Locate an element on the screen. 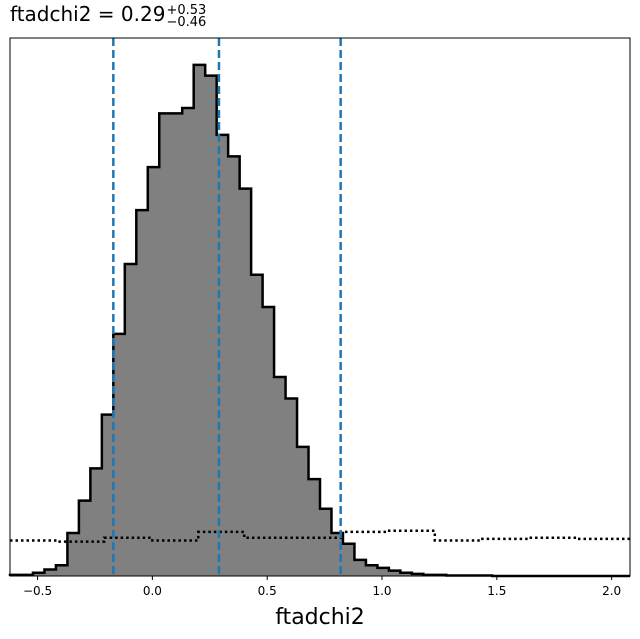 The height and width of the screenshot is (639, 640). x-tick-label: −0.5 is located at coordinates (37, 591).